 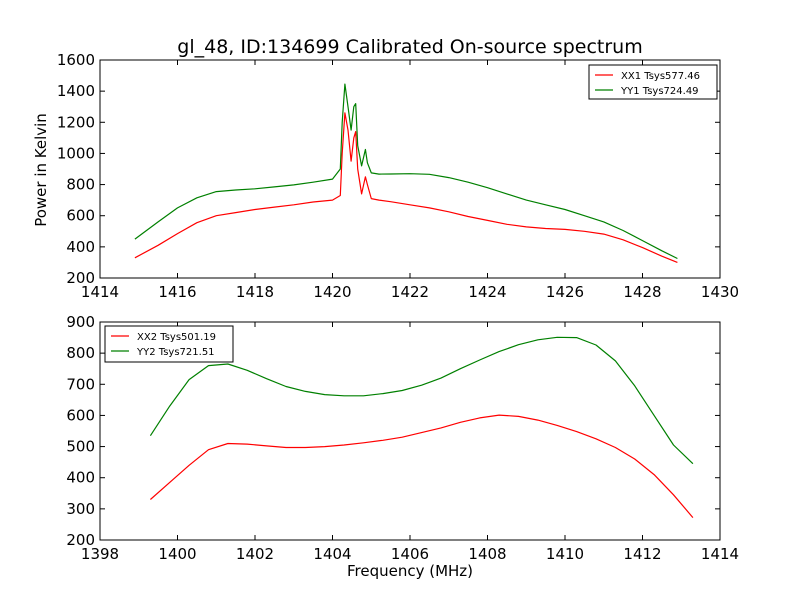 I want to click on bottom-legend-box, so click(x=169, y=344).